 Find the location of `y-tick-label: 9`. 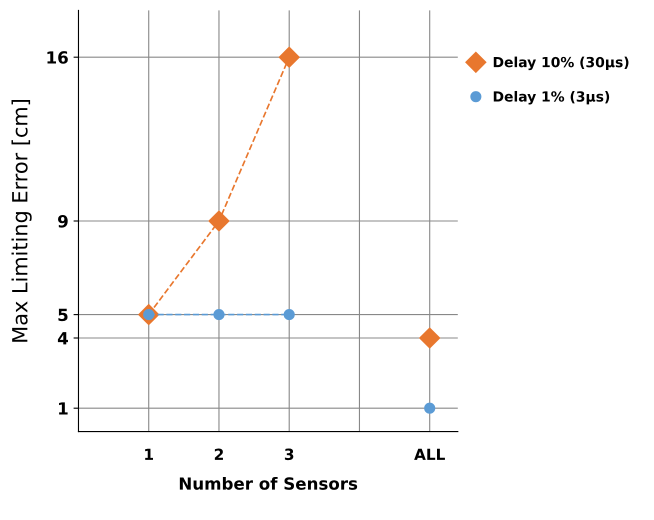

y-tick-label: 9 is located at coordinates (63, 221).